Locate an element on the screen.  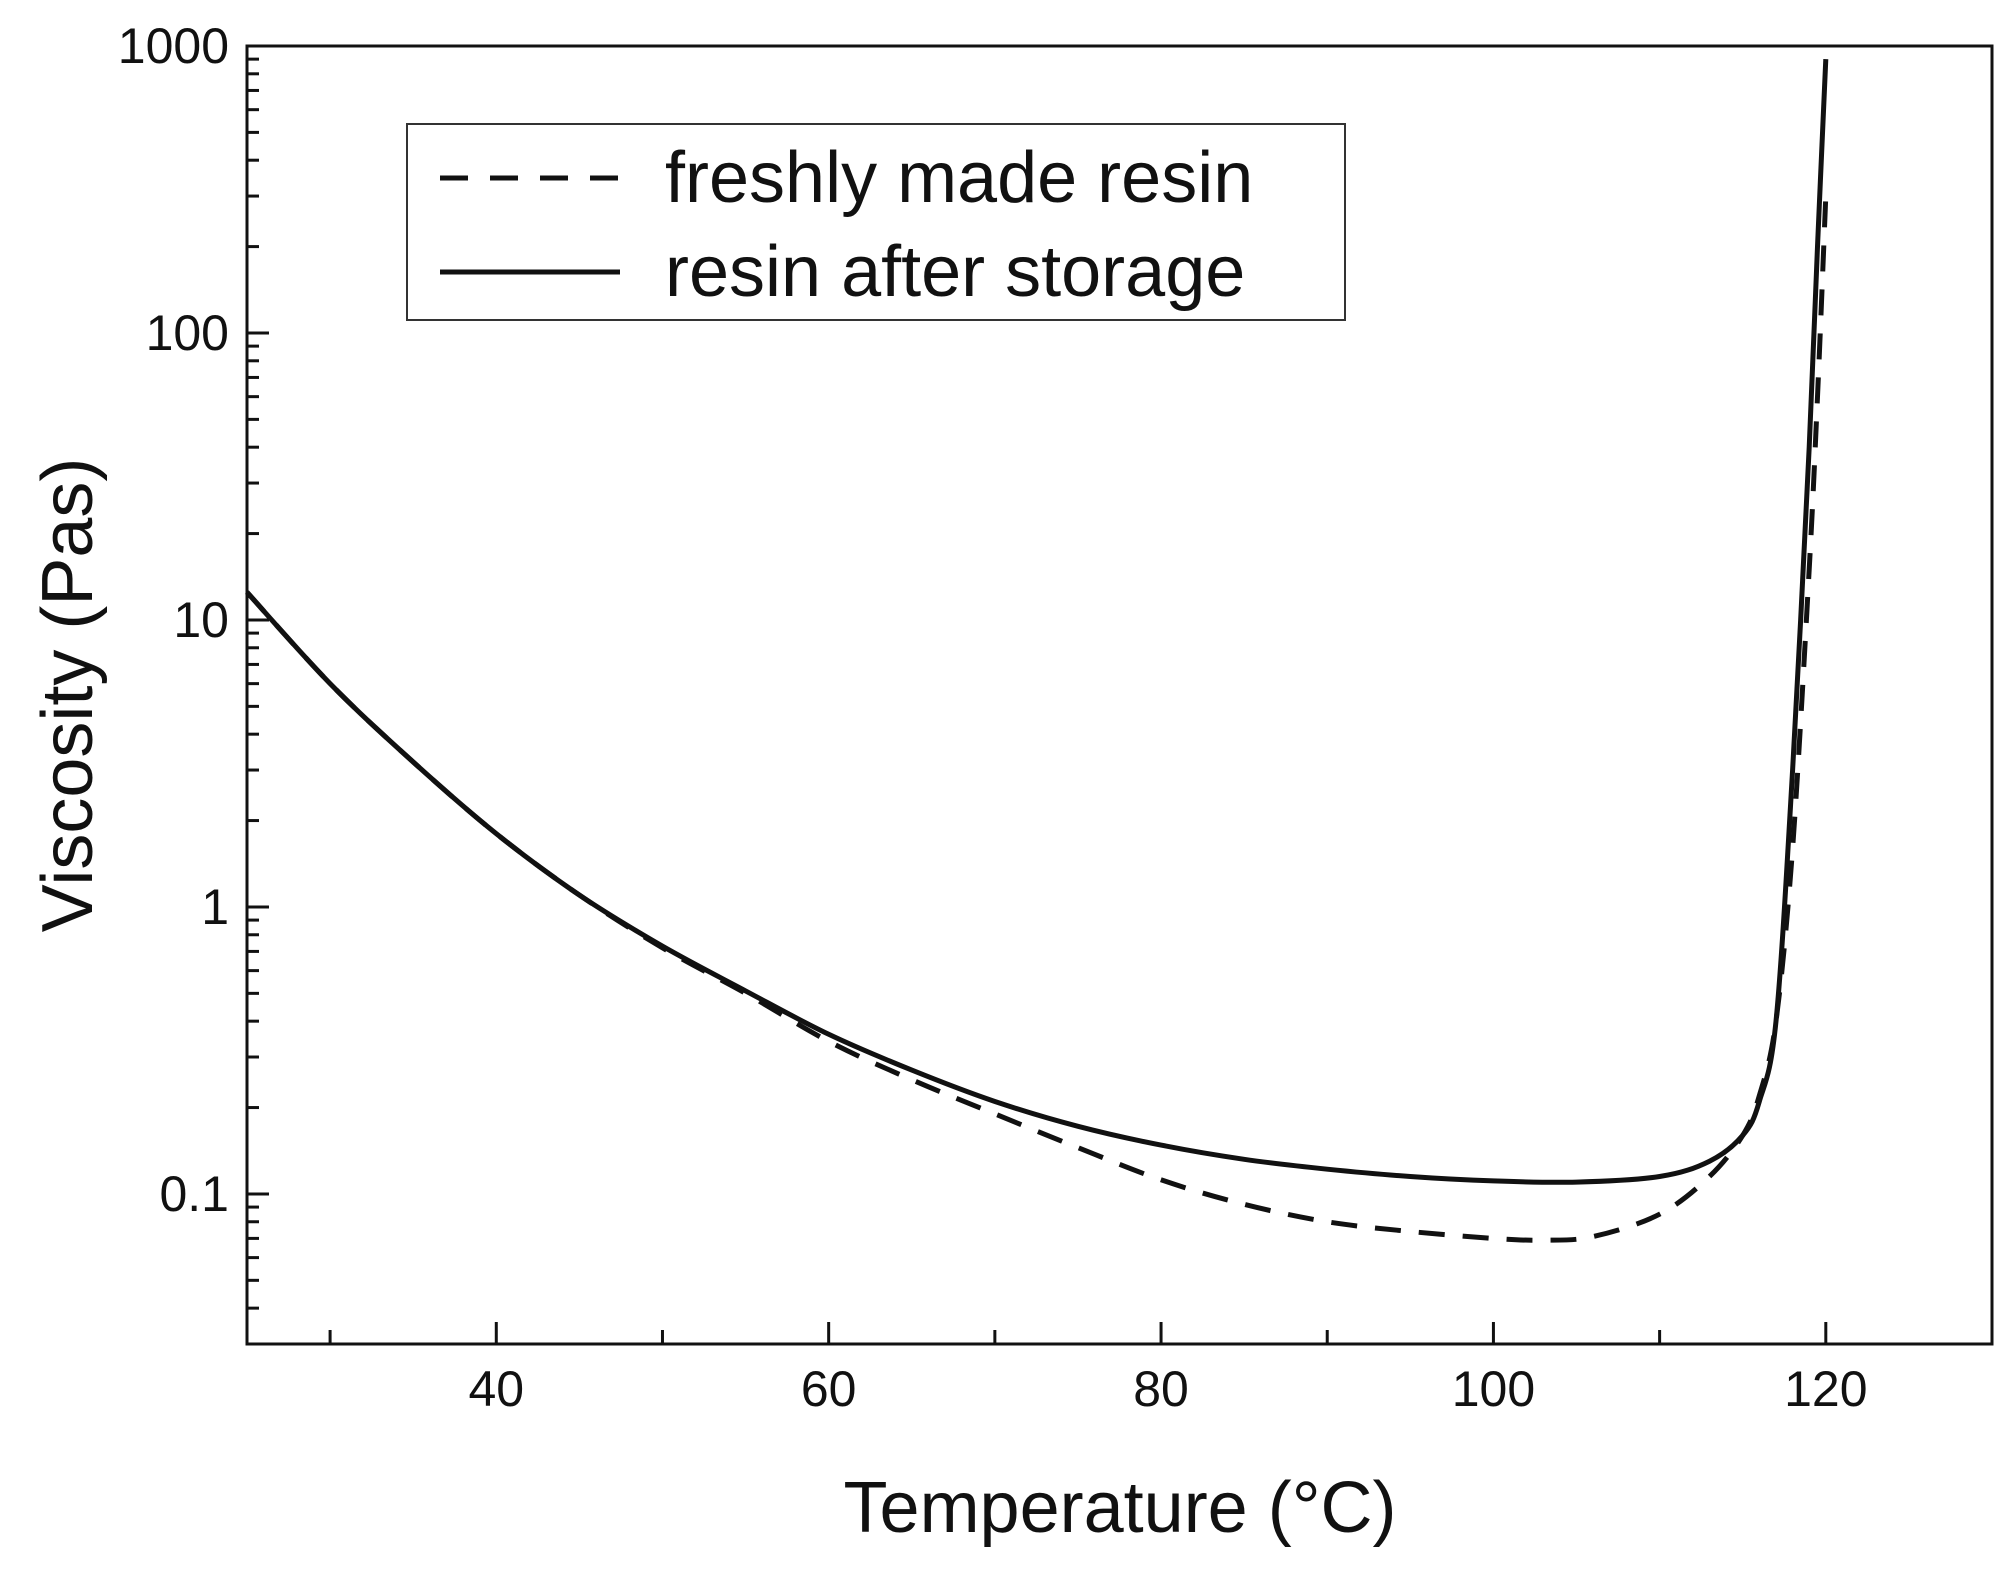
y-tick-label: 100 is located at coordinates (187, 333).